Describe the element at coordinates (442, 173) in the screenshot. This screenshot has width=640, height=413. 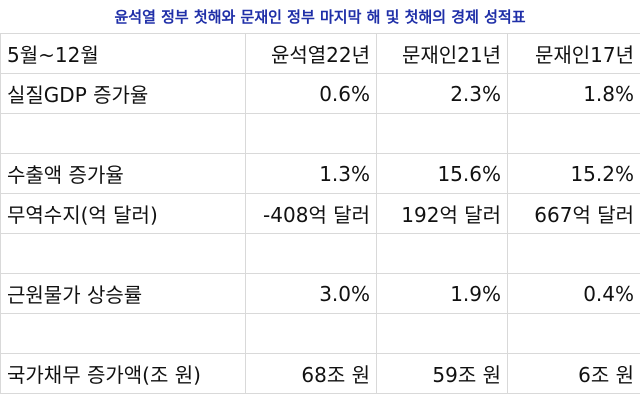
I see `cell-value: 15.6%` at that location.